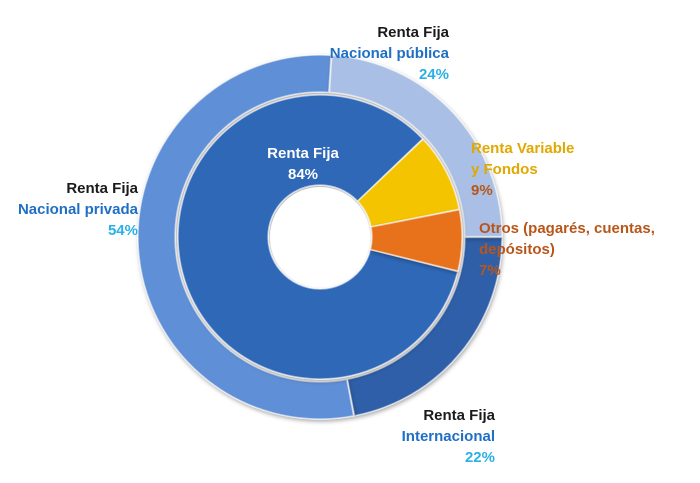 The width and height of the screenshot is (700, 483). What do you see at coordinates (459, 415) in the screenshot?
I see `label-internacional-line1: Renta Fija` at bounding box center [459, 415].